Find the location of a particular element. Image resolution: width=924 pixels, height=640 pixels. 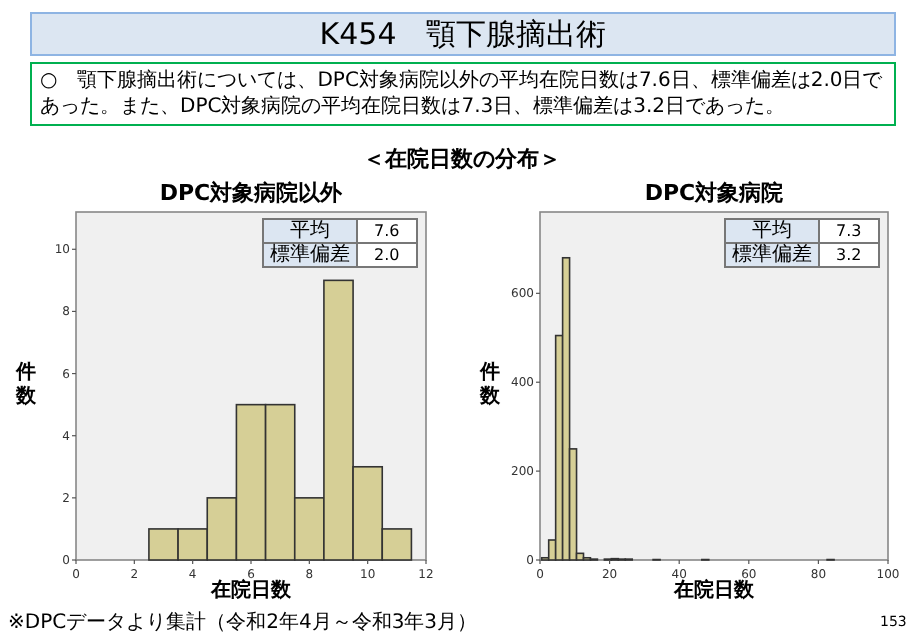

annotation: 3.2 is located at coordinates (849, 255).